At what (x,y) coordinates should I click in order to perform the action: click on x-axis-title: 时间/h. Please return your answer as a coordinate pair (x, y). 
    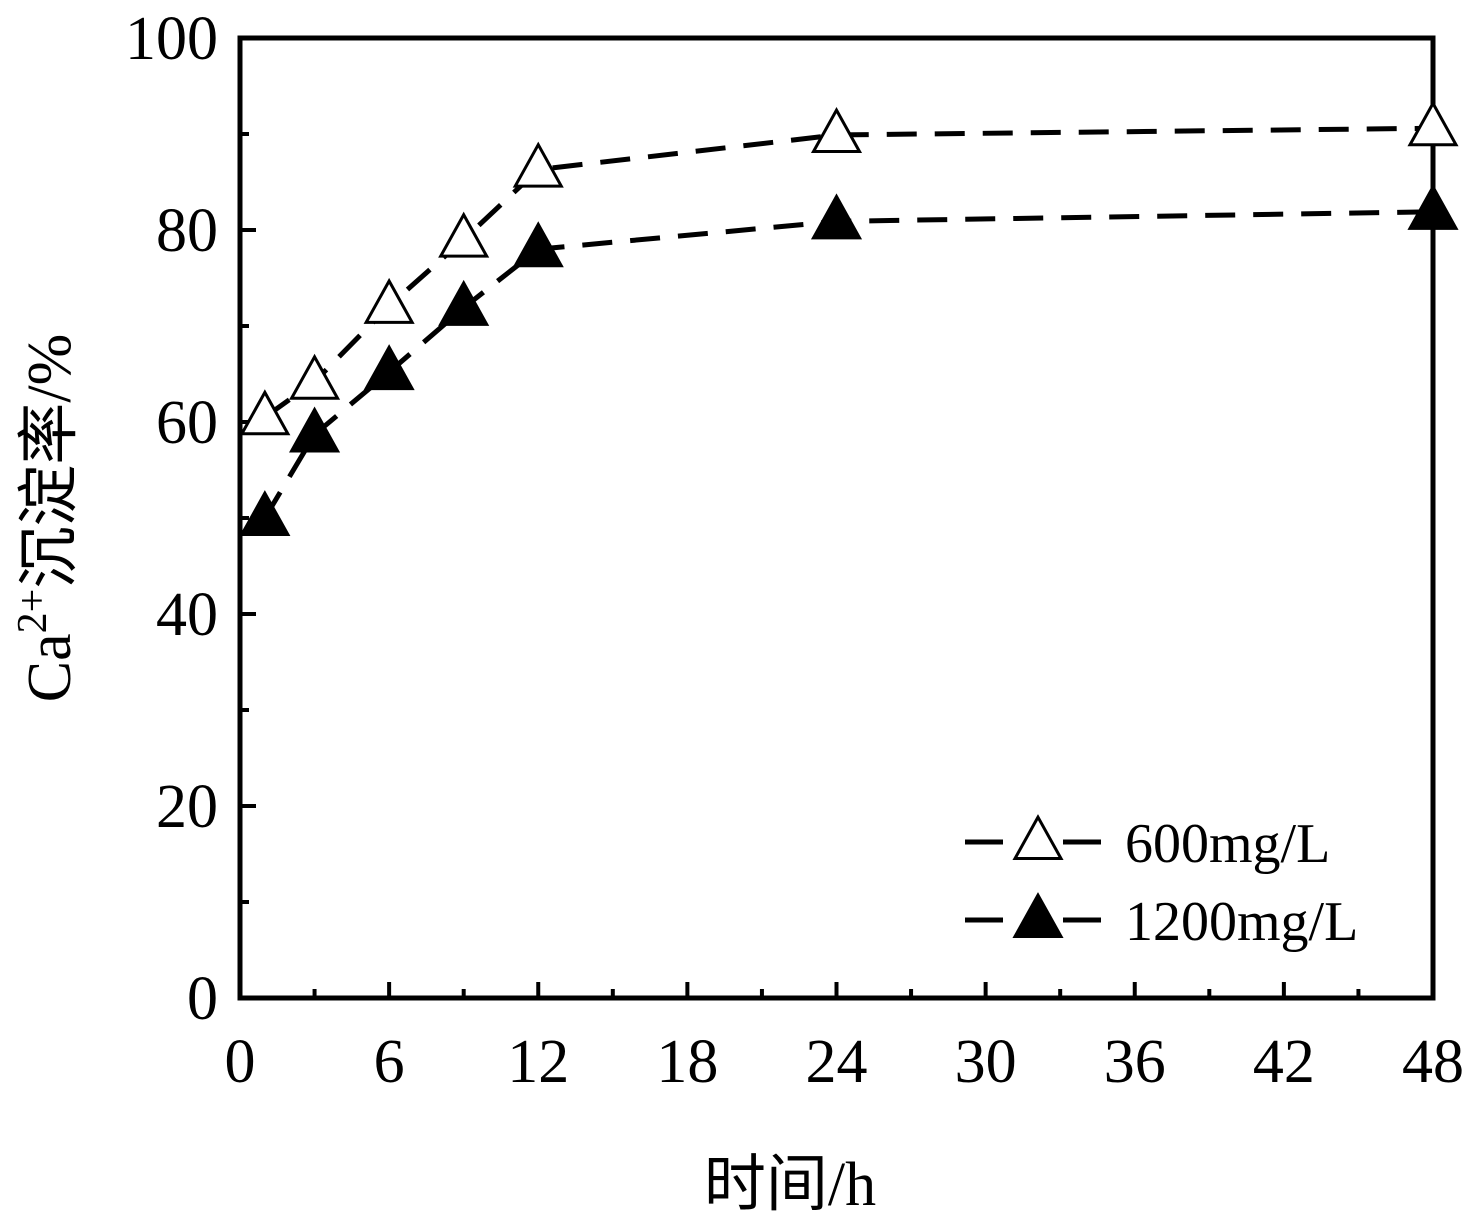
    Looking at the image, I should click on (790, 1185).